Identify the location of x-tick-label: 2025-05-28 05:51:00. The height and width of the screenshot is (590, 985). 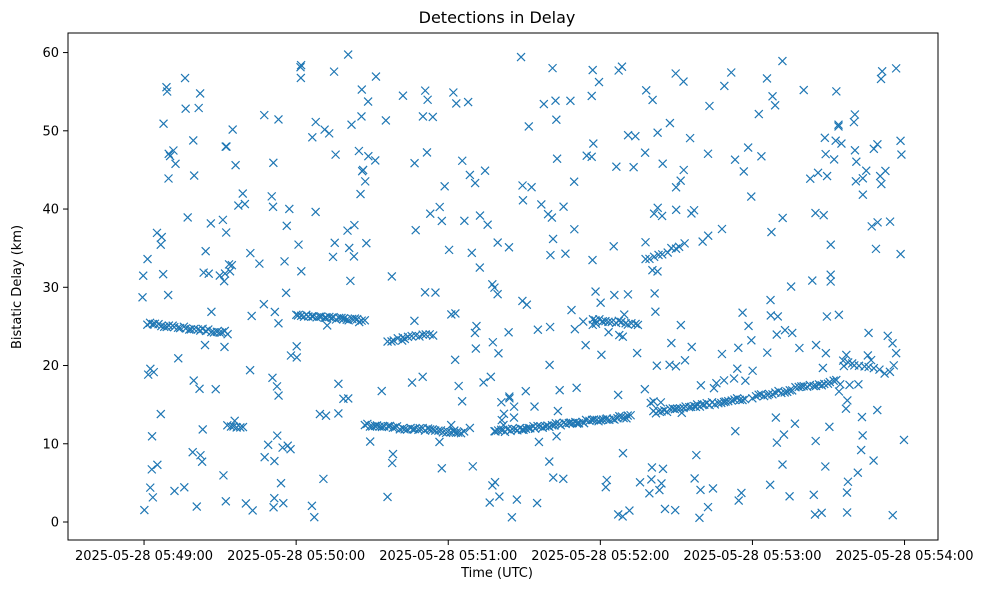
(448, 556).